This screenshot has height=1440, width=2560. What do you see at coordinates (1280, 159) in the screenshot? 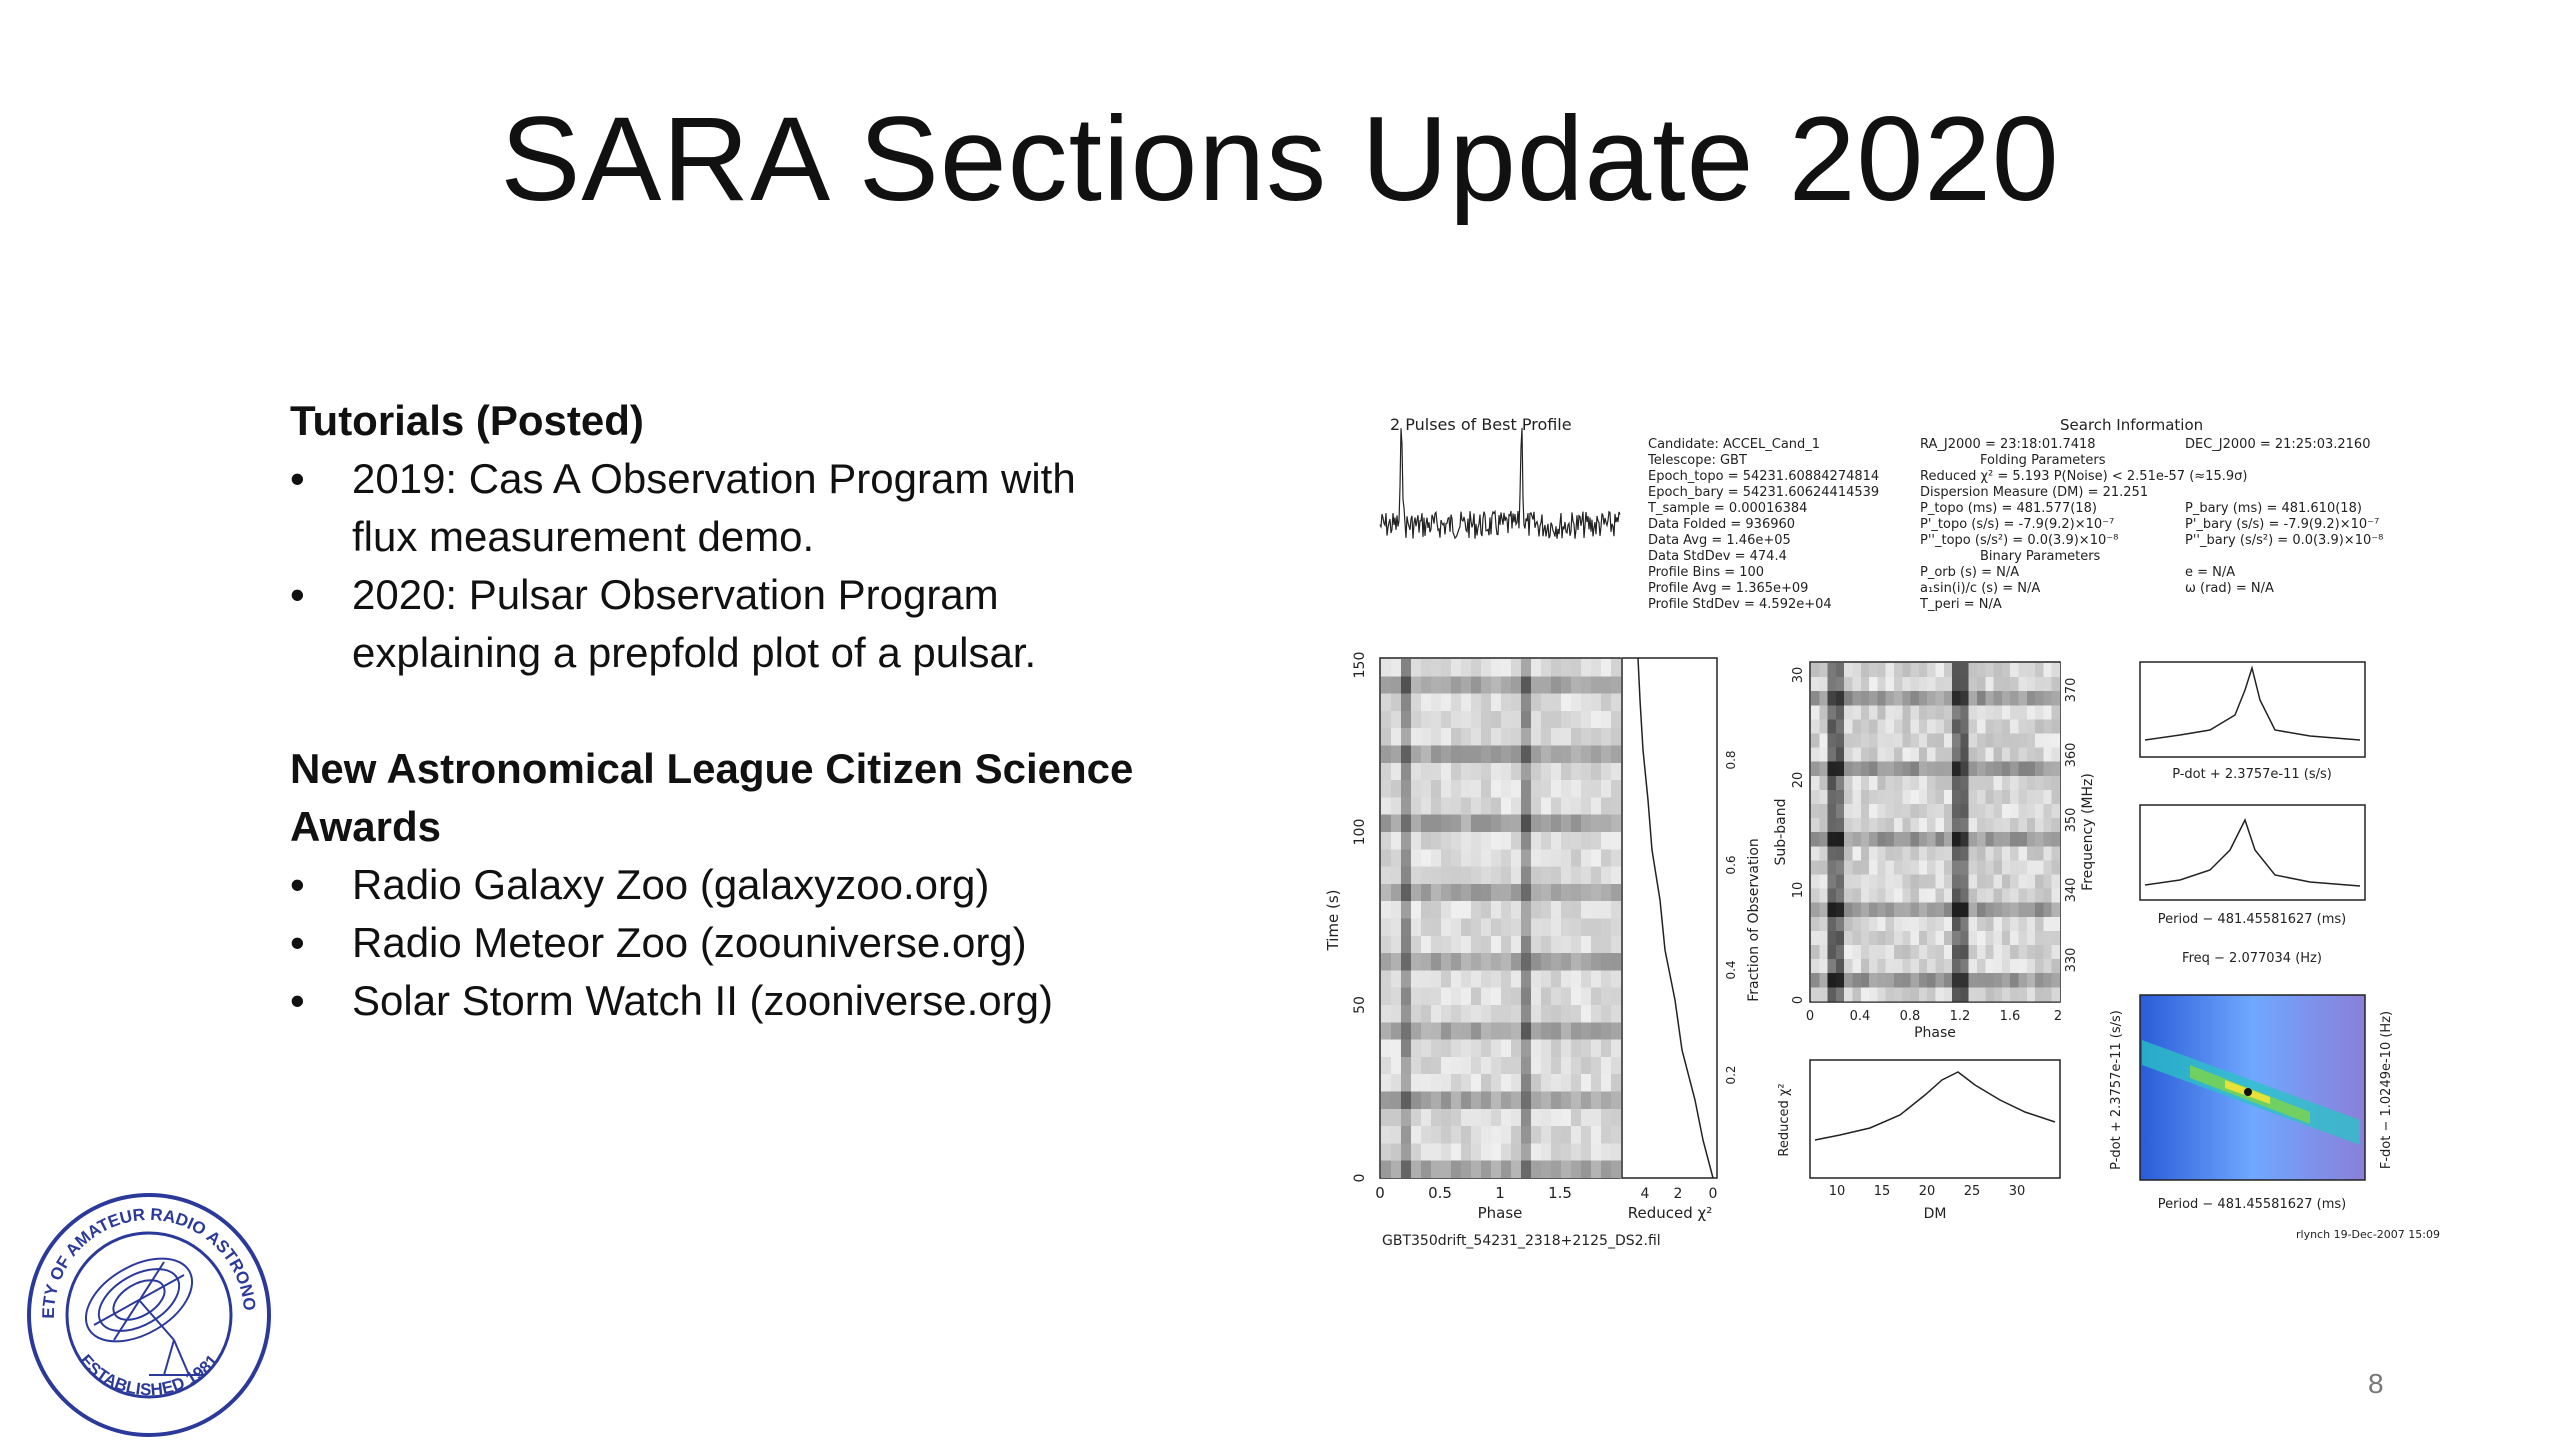
I see `slide-title: SARA Sections Update 2020` at bounding box center [1280, 159].